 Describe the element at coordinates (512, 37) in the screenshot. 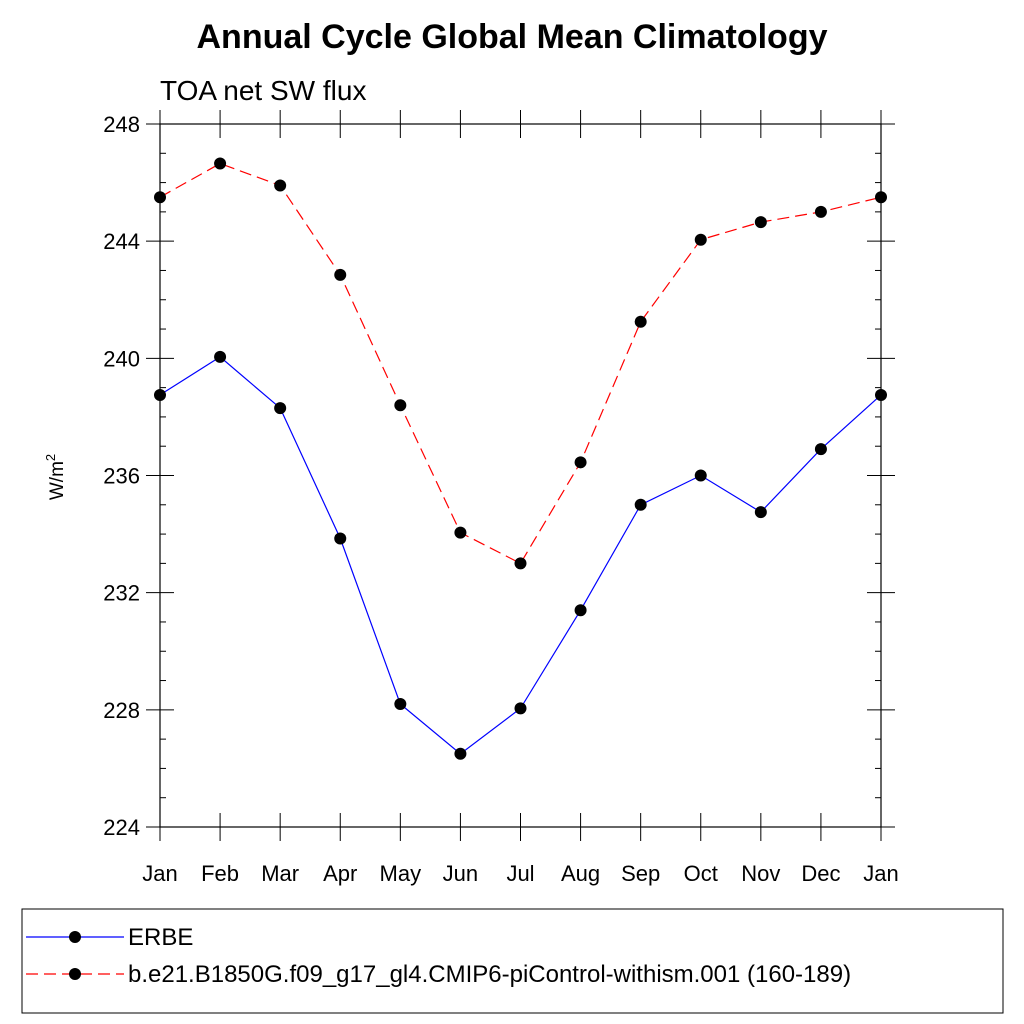

I see `chart-title: Annual Cycle Global Mean Climatology` at that location.